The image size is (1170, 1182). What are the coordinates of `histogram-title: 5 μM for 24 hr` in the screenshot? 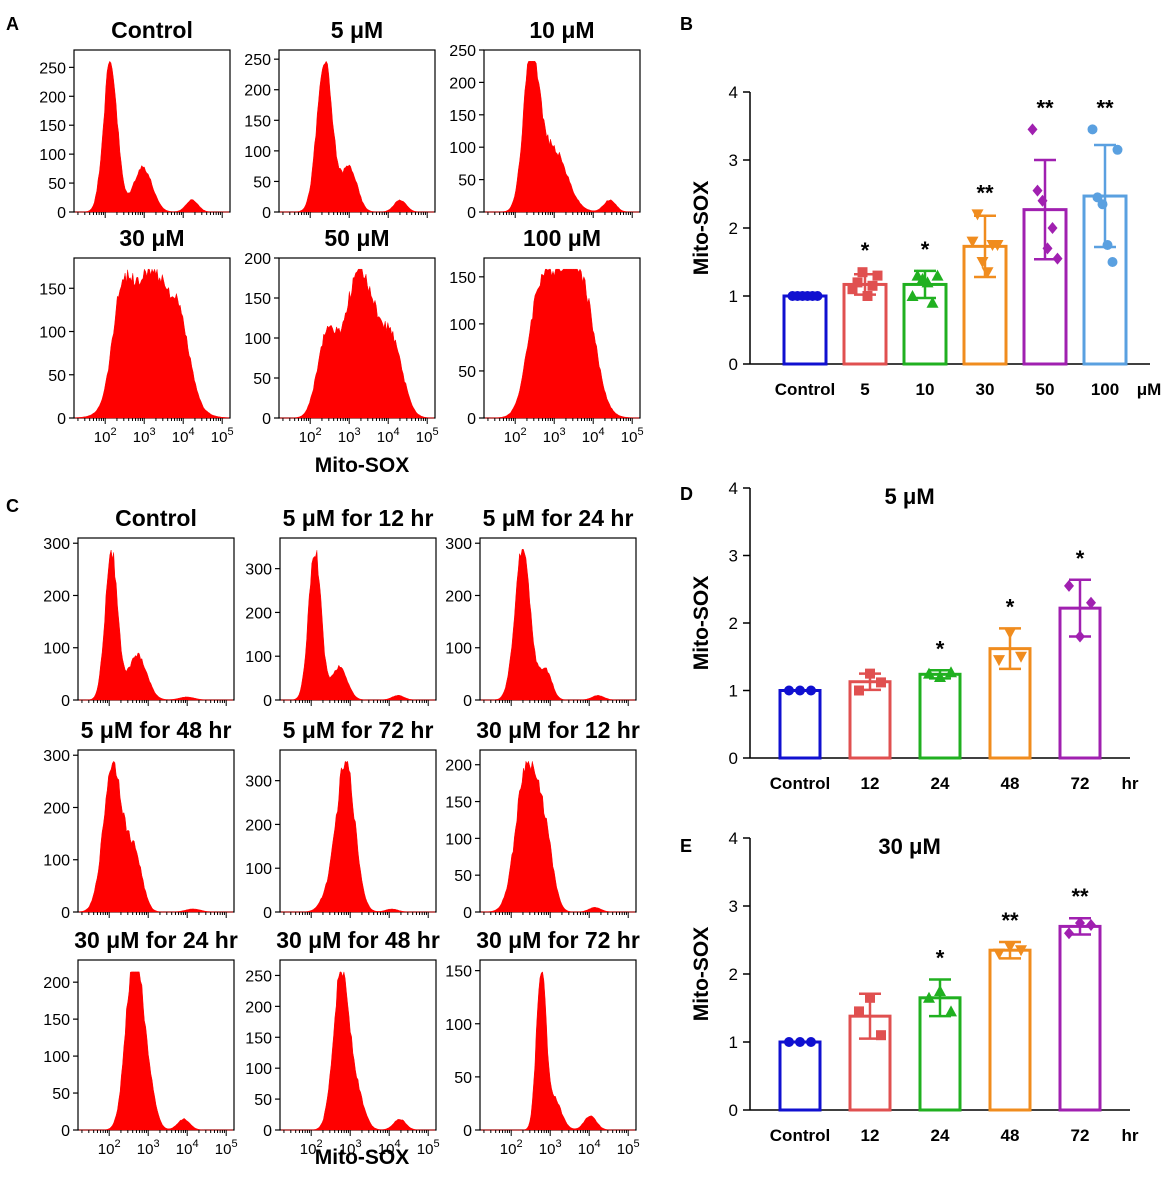 It's located at (558, 518).